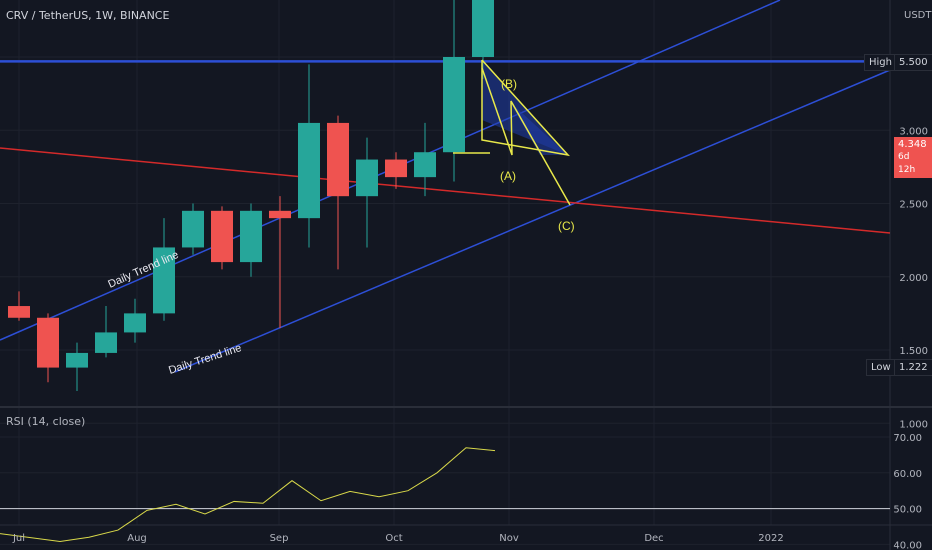 This screenshot has width=932, height=550. Describe the element at coordinates (88, 15) in the screenshot. I see `chart-title: CRV / TetherUS, 1W, BINANCE` at that location.